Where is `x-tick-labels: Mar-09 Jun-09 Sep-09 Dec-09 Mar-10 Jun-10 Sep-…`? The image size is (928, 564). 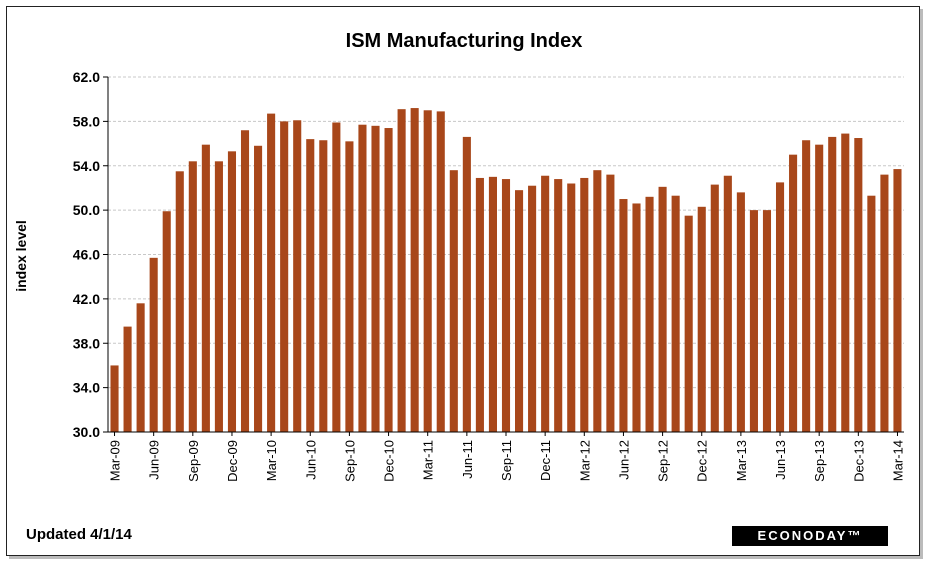 x-tick-labels: Mar-09 Jun-09 Sep-09 Dec-09 Mar-10 Jun-10 Sep-… is located at coordinates (507, 461).